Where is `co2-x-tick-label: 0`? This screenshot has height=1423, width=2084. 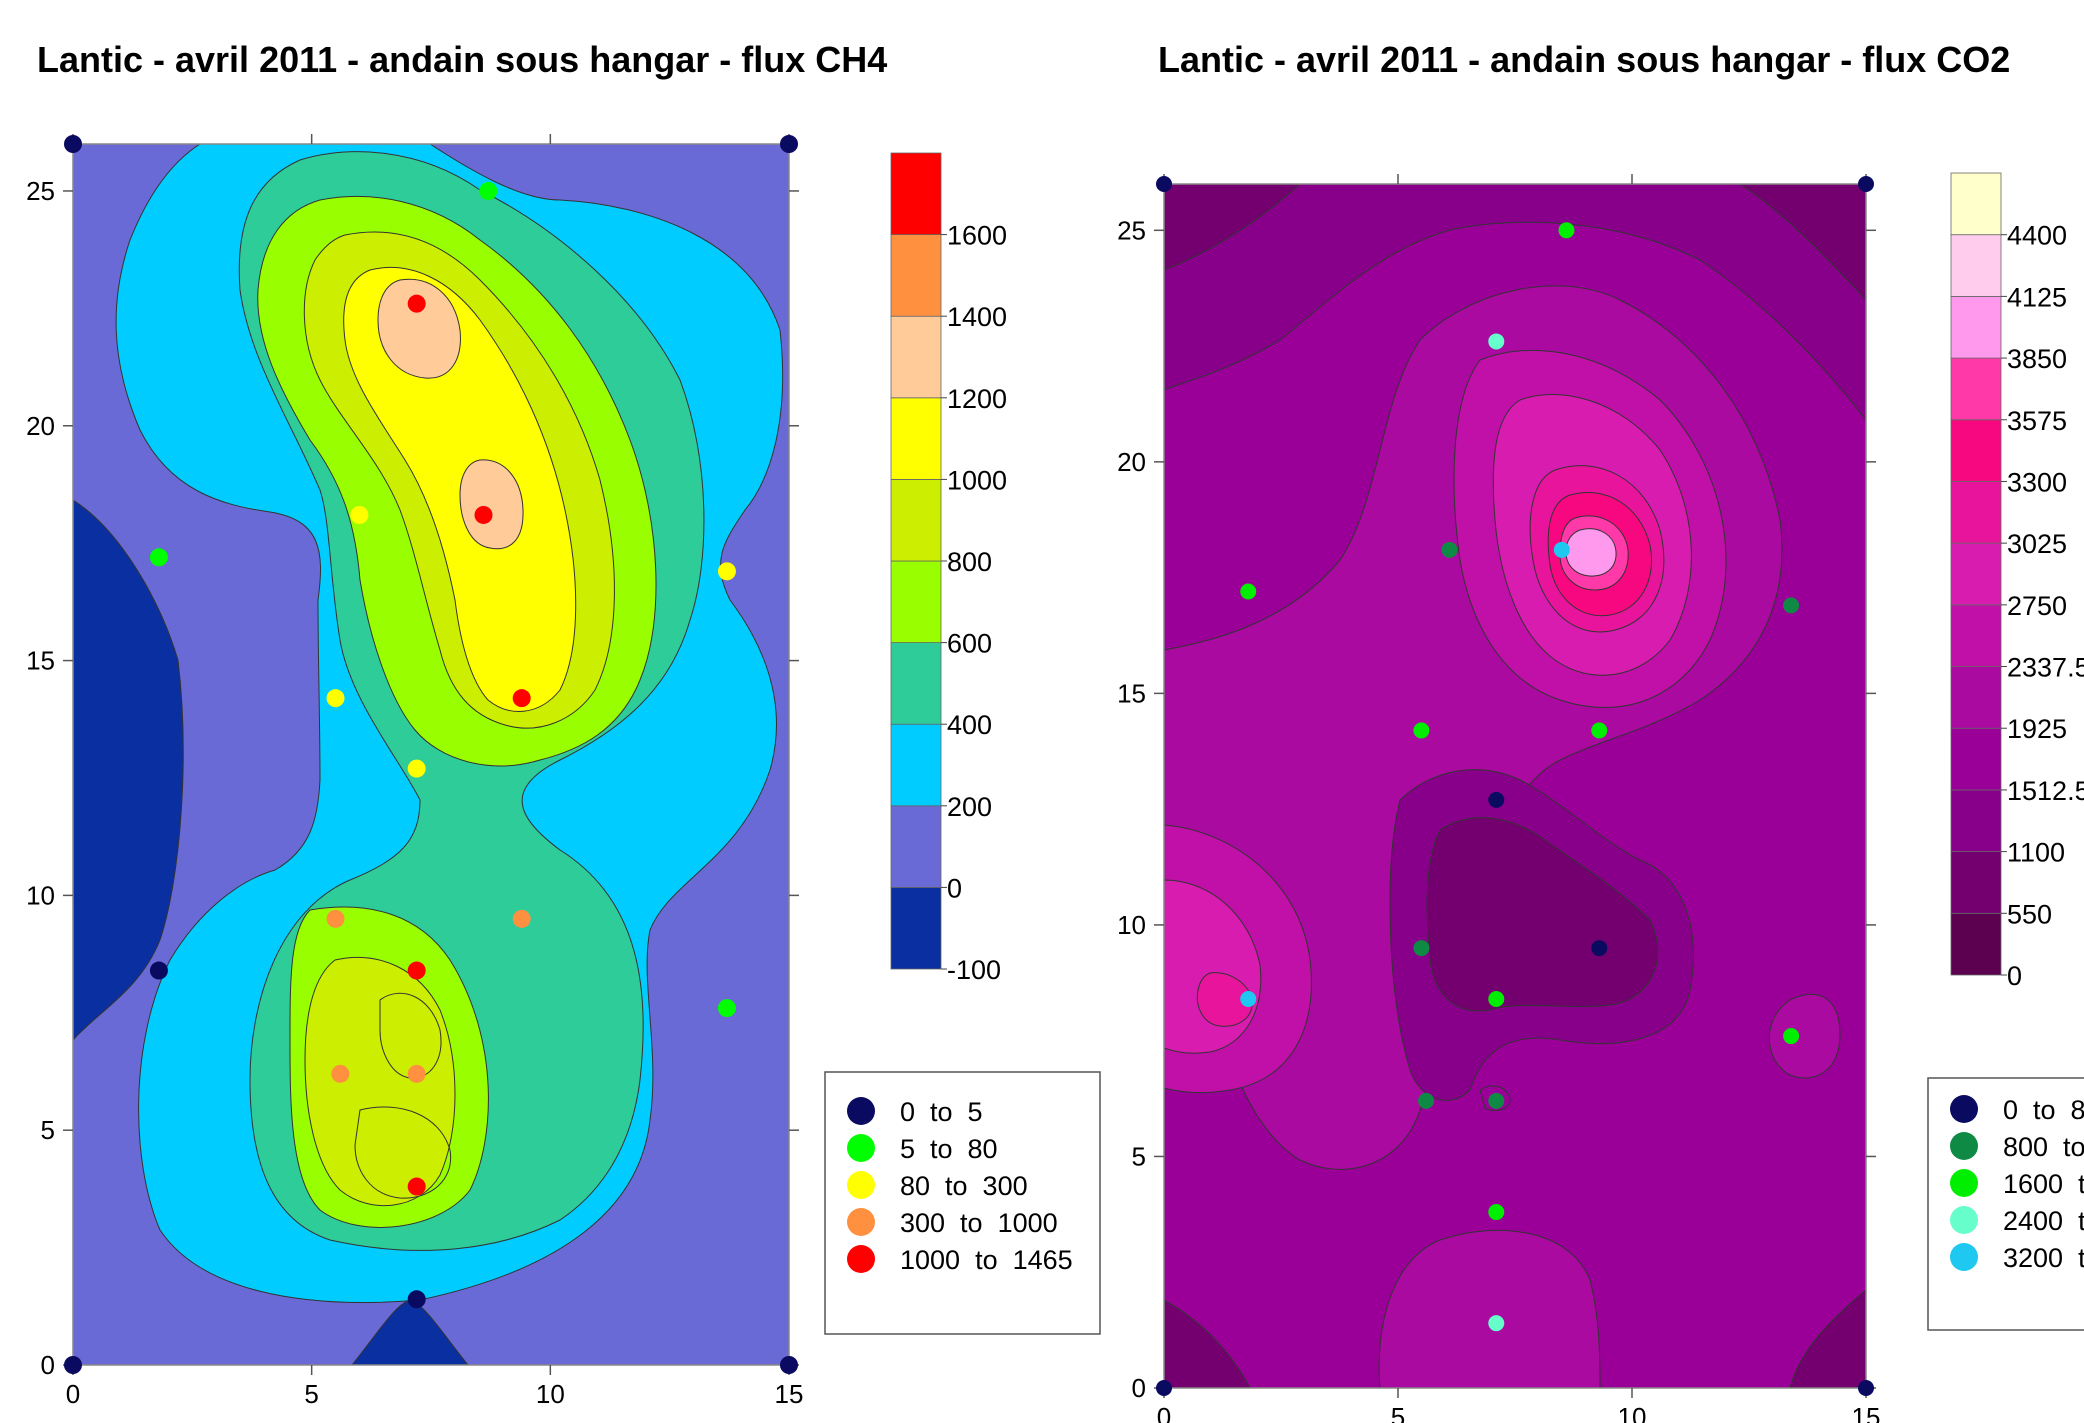 co2-x-tick-label: 0 is located at coordinates (1164, 1412).